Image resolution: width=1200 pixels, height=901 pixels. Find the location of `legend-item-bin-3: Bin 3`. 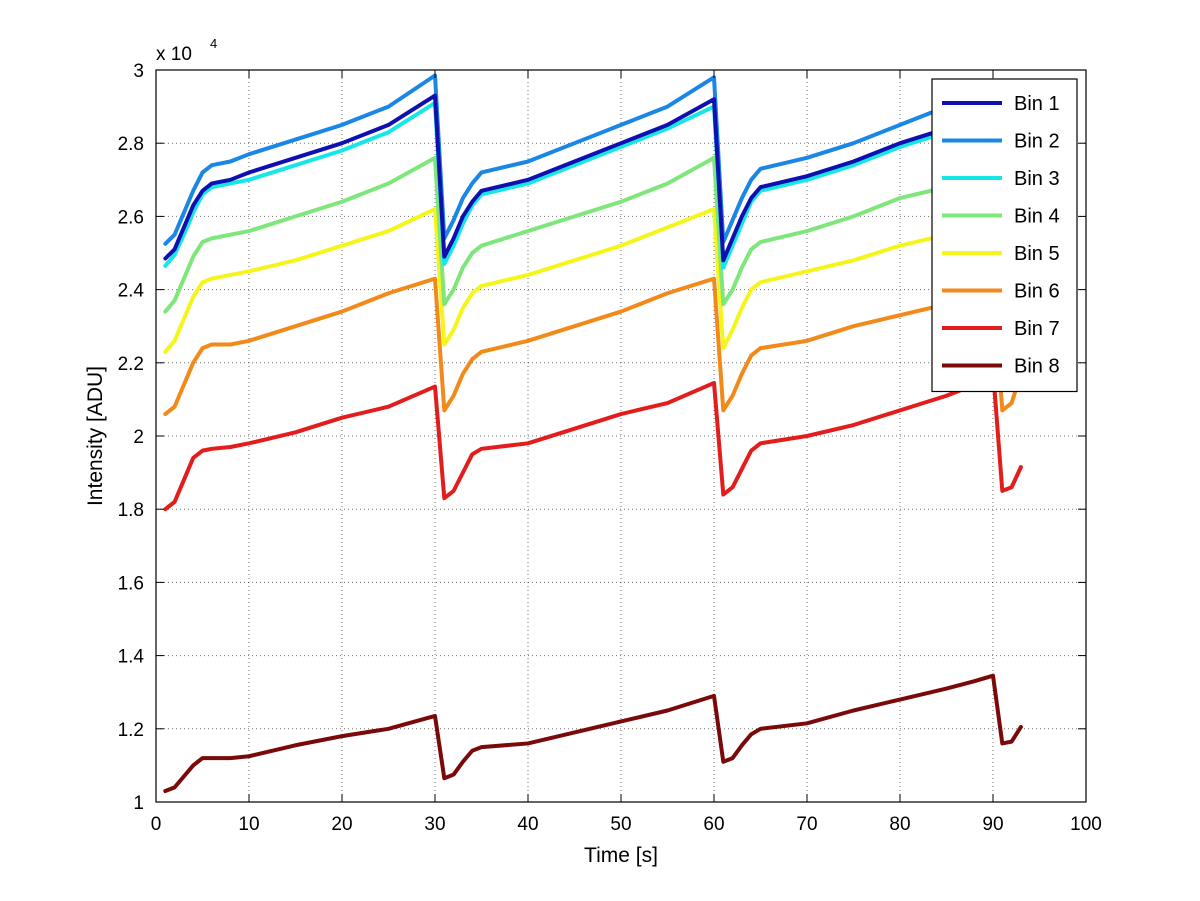

legend-item-bin-3: Bin 3 is located at coordinates (1001, 179).